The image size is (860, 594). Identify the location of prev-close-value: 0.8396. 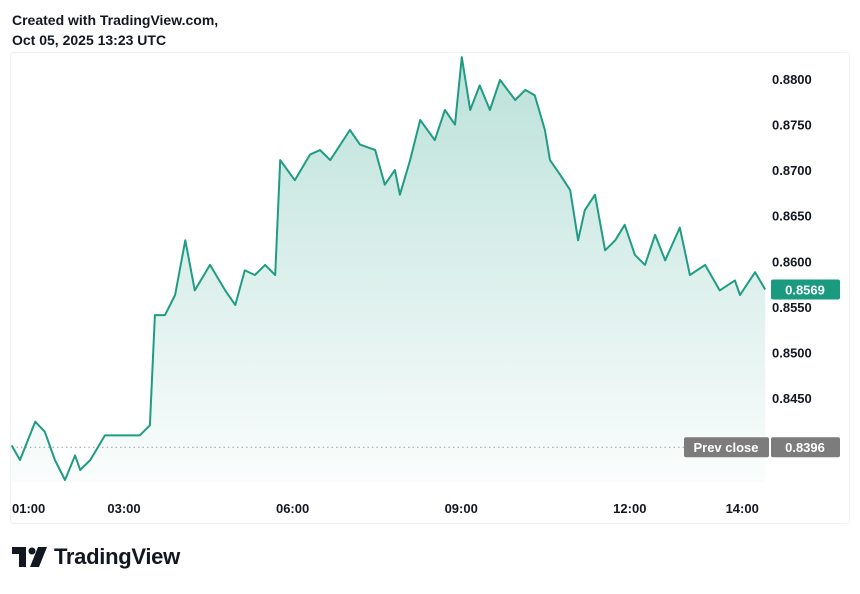
(805, 447).